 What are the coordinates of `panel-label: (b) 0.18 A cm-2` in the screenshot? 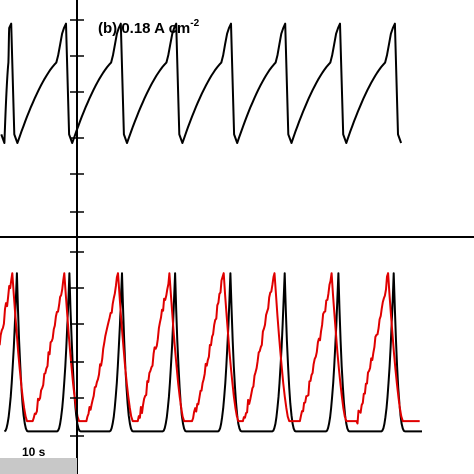 It's located at (149, 27).